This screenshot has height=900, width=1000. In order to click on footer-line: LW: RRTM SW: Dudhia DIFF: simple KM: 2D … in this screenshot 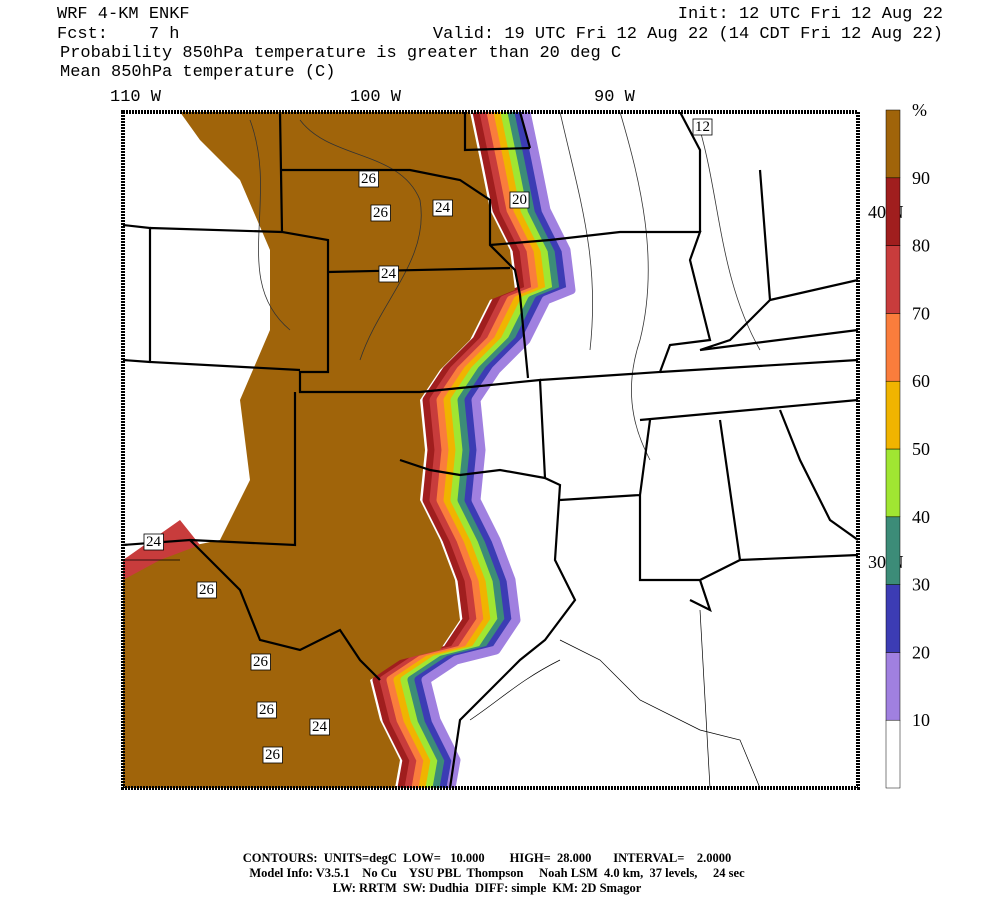, I will do `click(487, 888)`.